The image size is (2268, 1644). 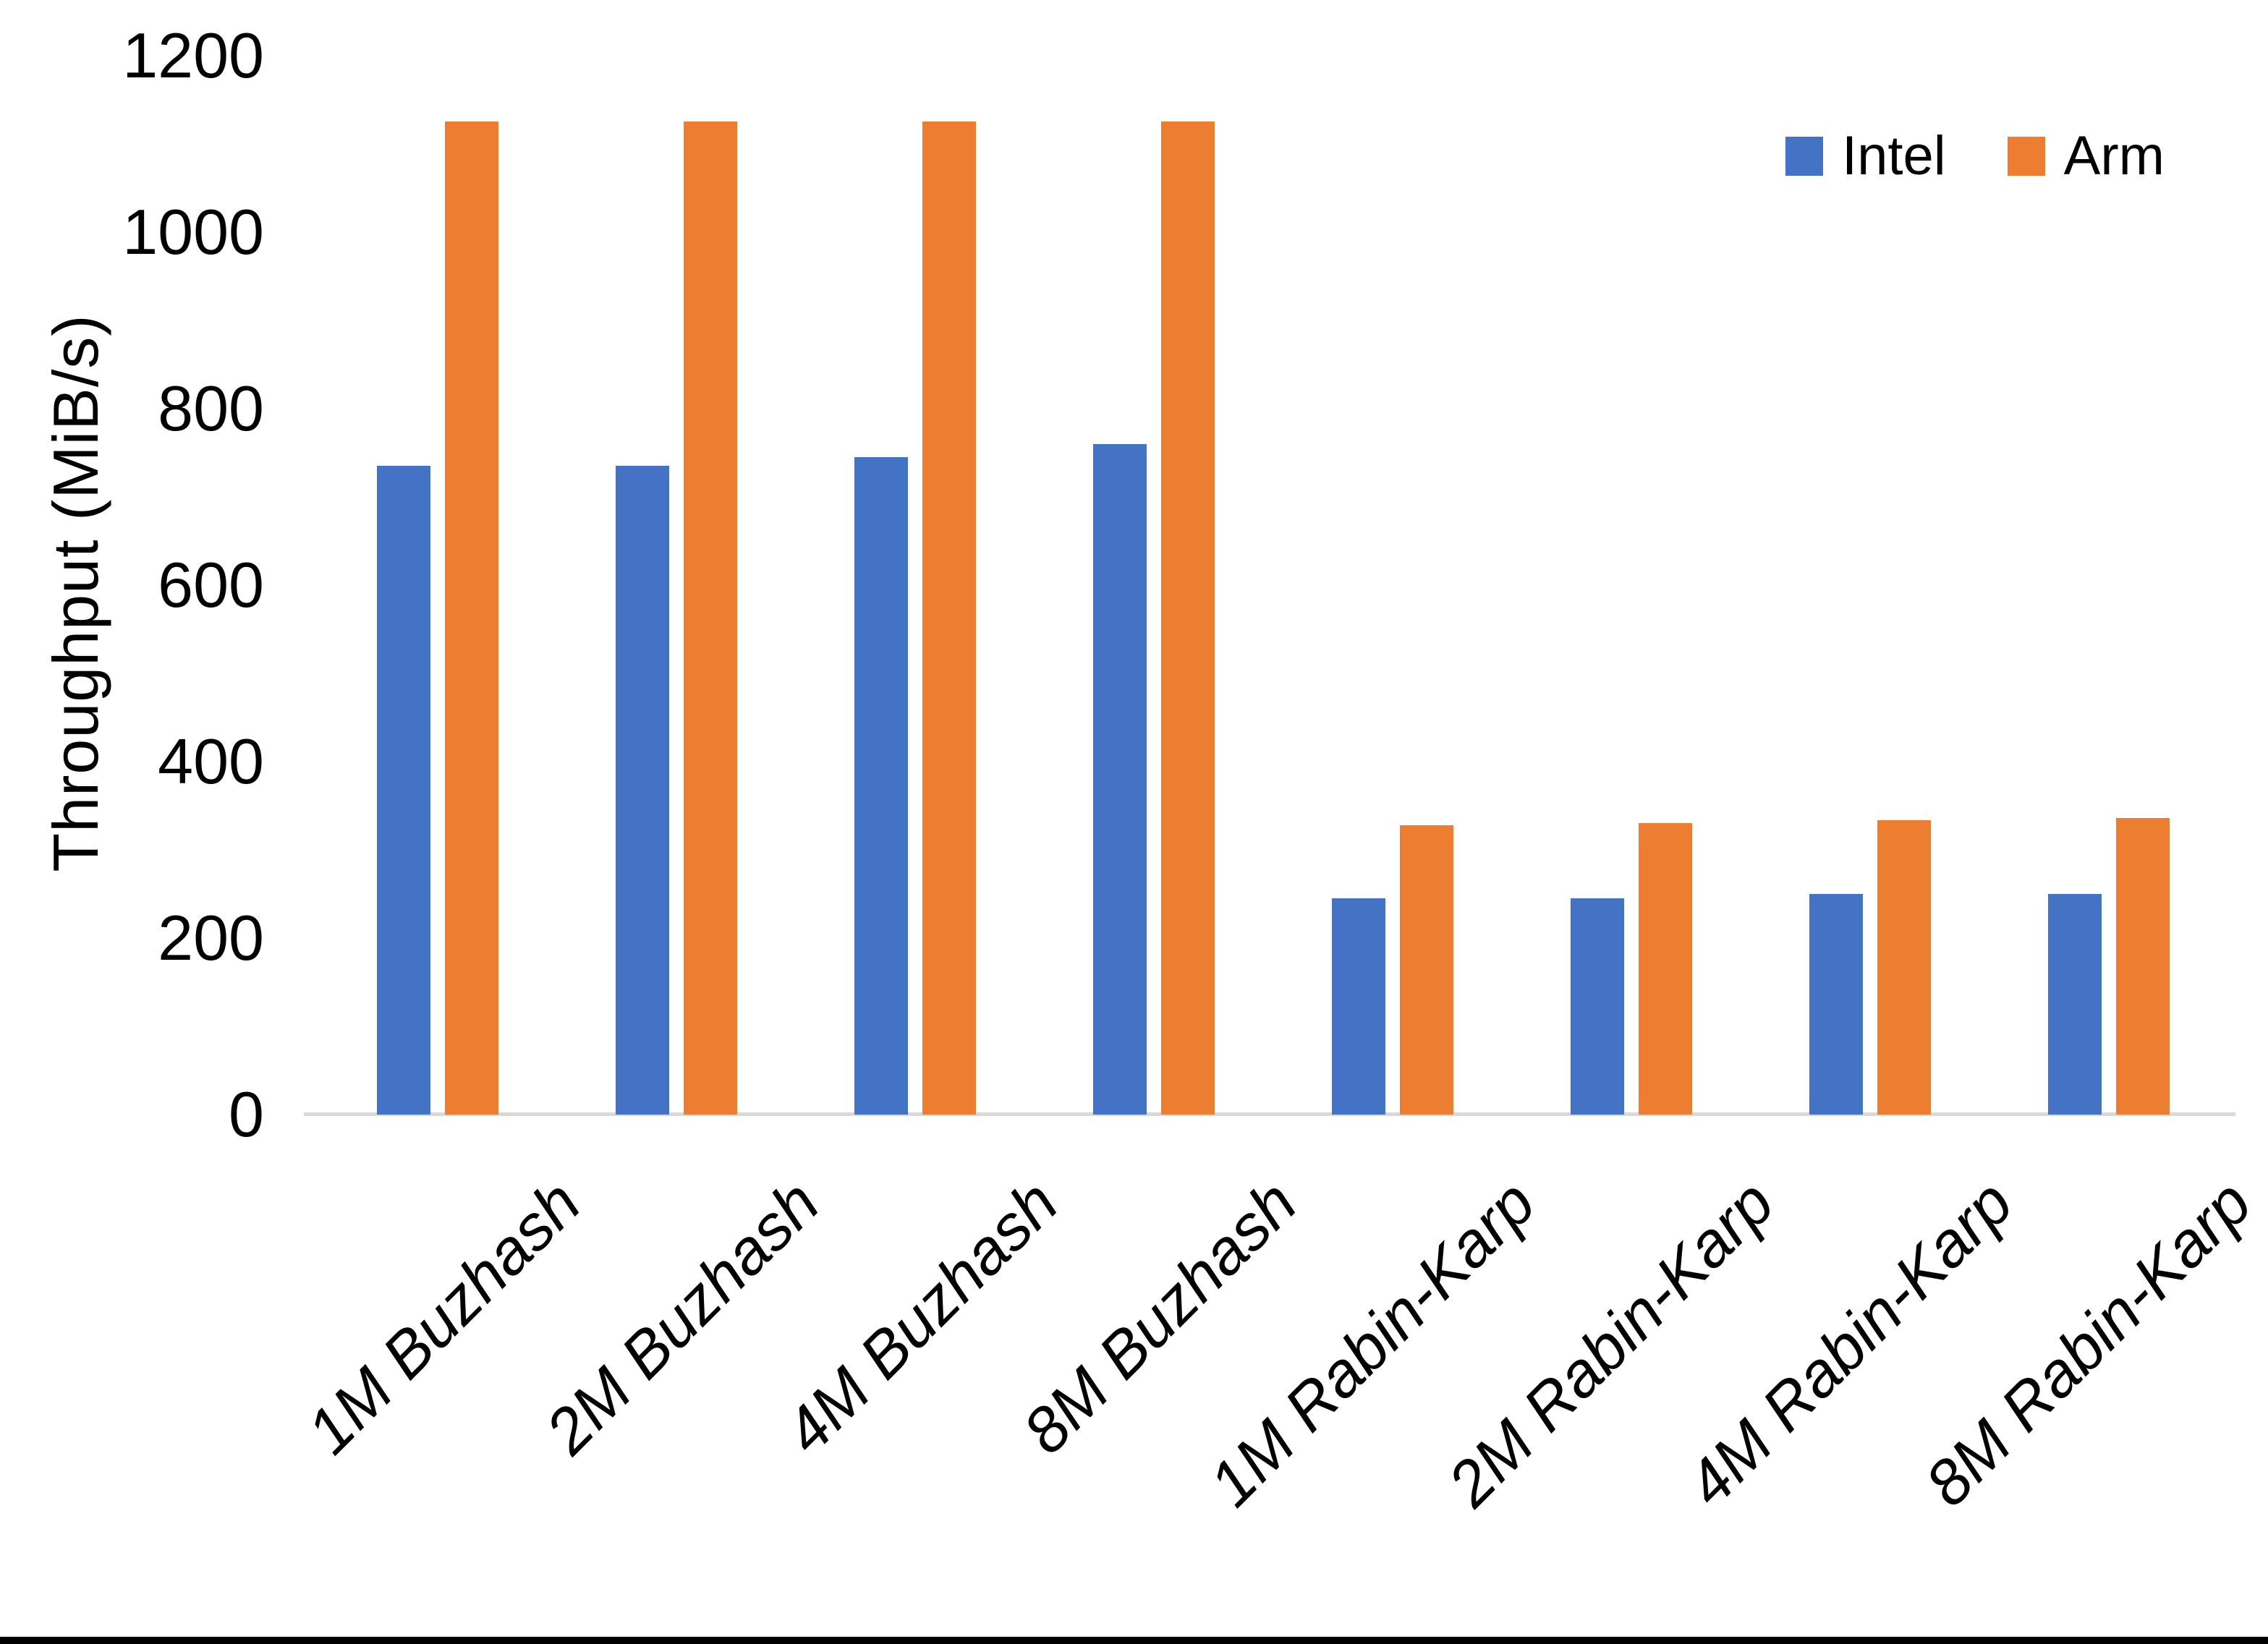 I want to click on legend-swatch-arm, so click(x=2026, y=156).